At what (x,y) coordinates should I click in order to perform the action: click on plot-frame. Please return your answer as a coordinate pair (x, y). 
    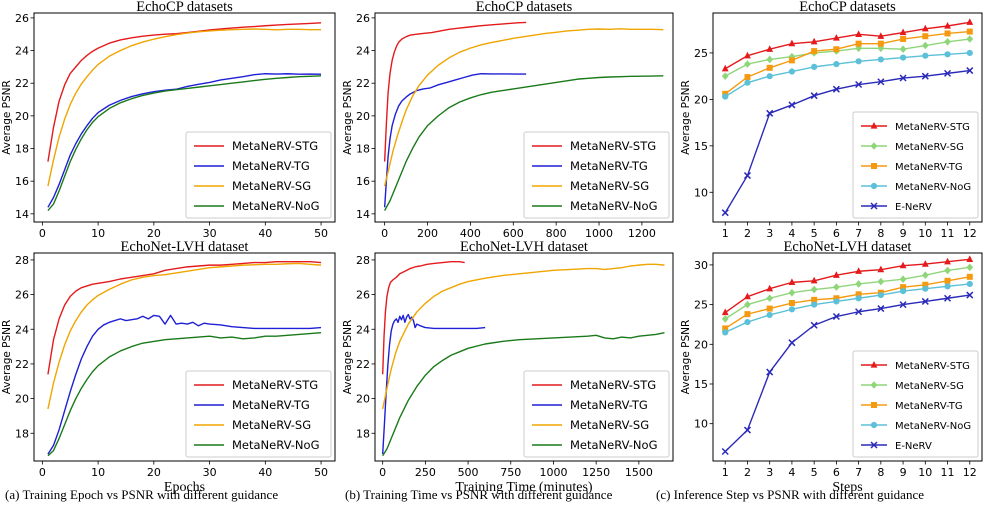
    Looking at the image, I should click on (184, 357).